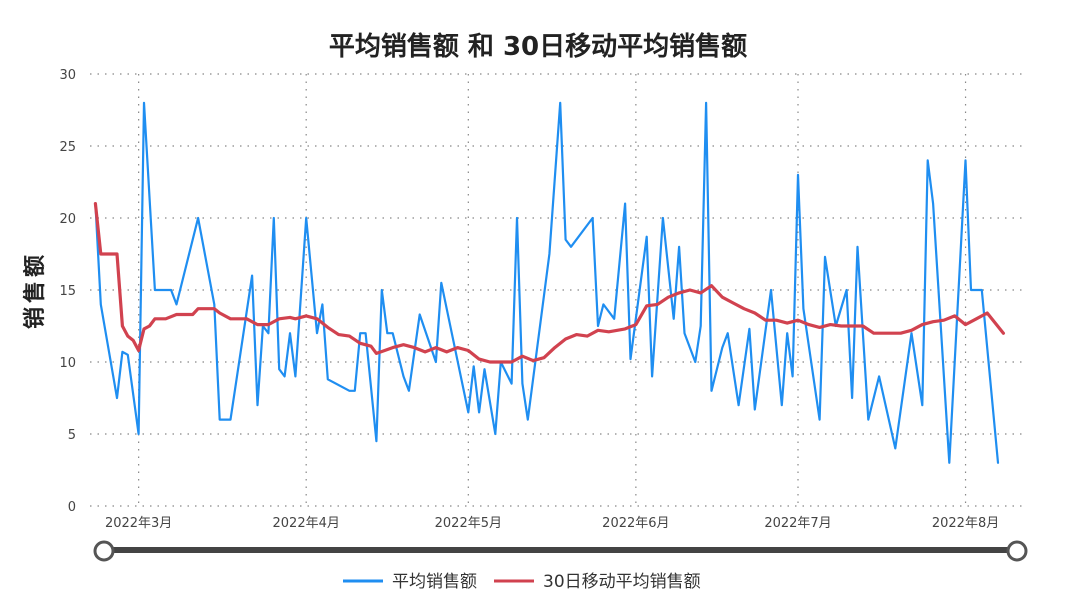 The image size is (1068, 609). Describe the element at coordinates (965, 523) in the screenshot. I see `x-tick-label: 2022年8月` at that location.